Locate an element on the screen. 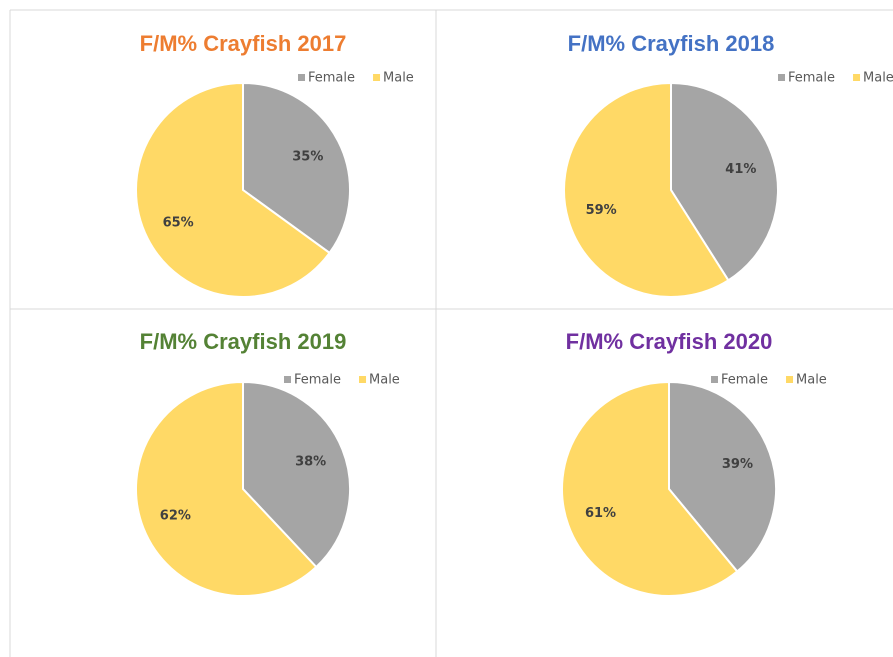  chart-title: F/M% Crayfish 2017 is located at coordinates (243, 43).